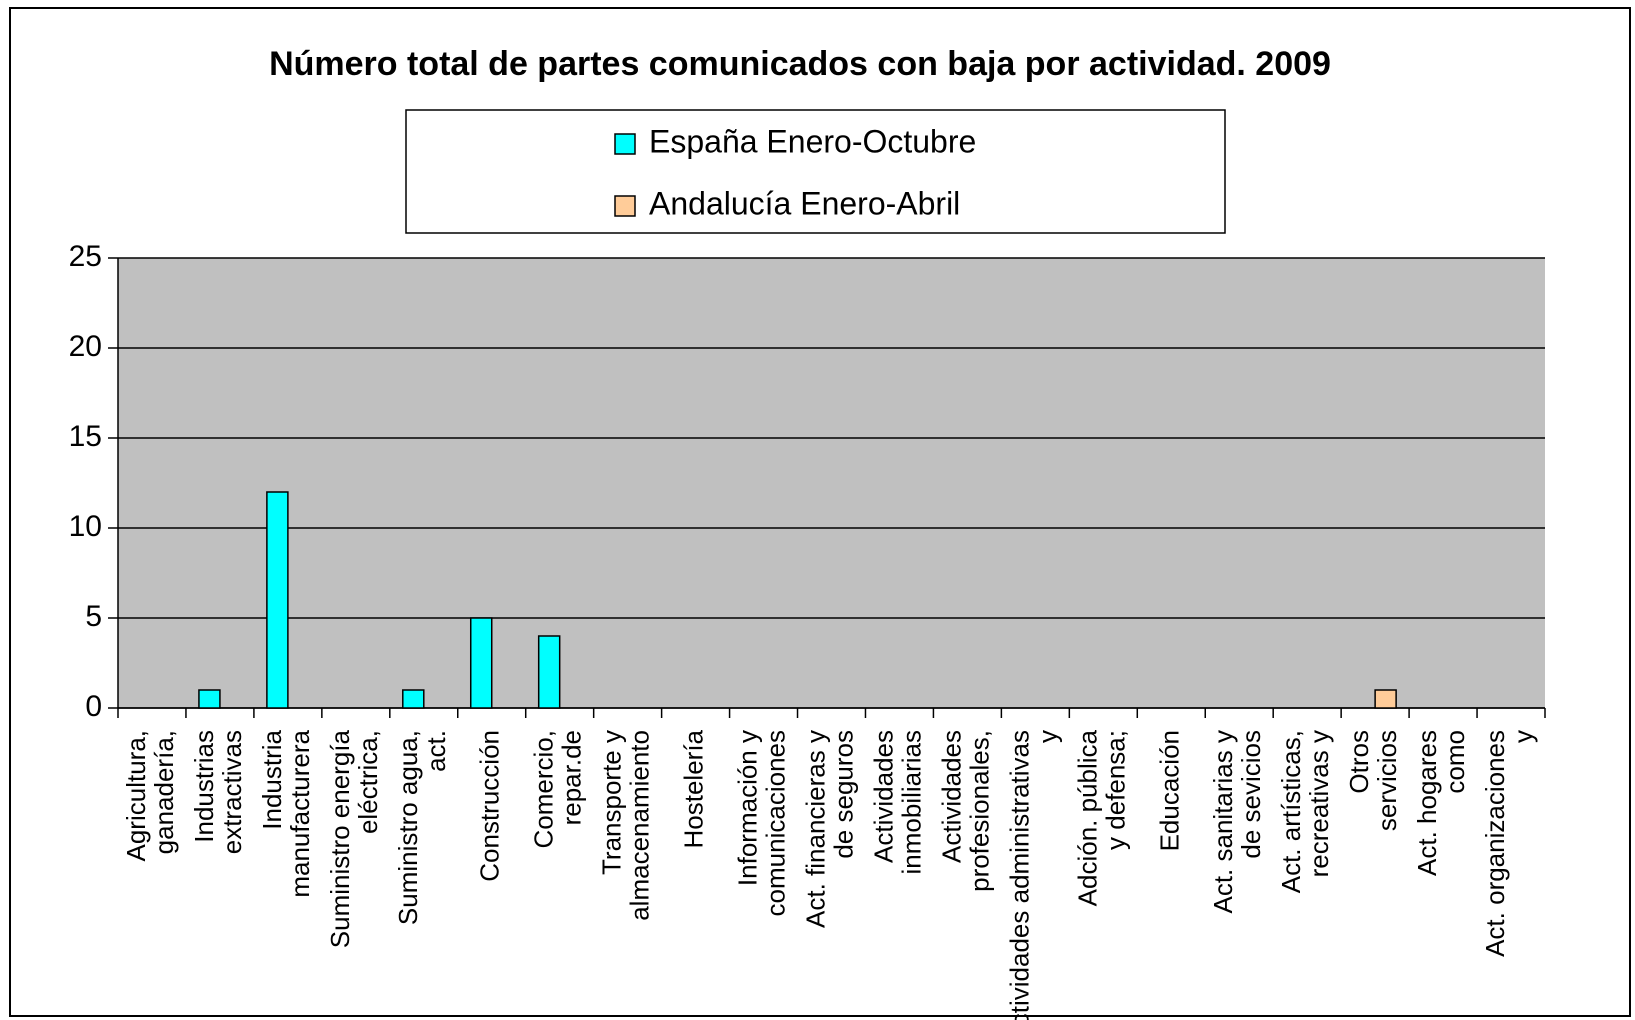 This screenshot has width=1635, height=1020. Describe the element at coordinates (804, 203) in the screenshot. I see `legend-label: Andalucía Enero-Abril` at that location.